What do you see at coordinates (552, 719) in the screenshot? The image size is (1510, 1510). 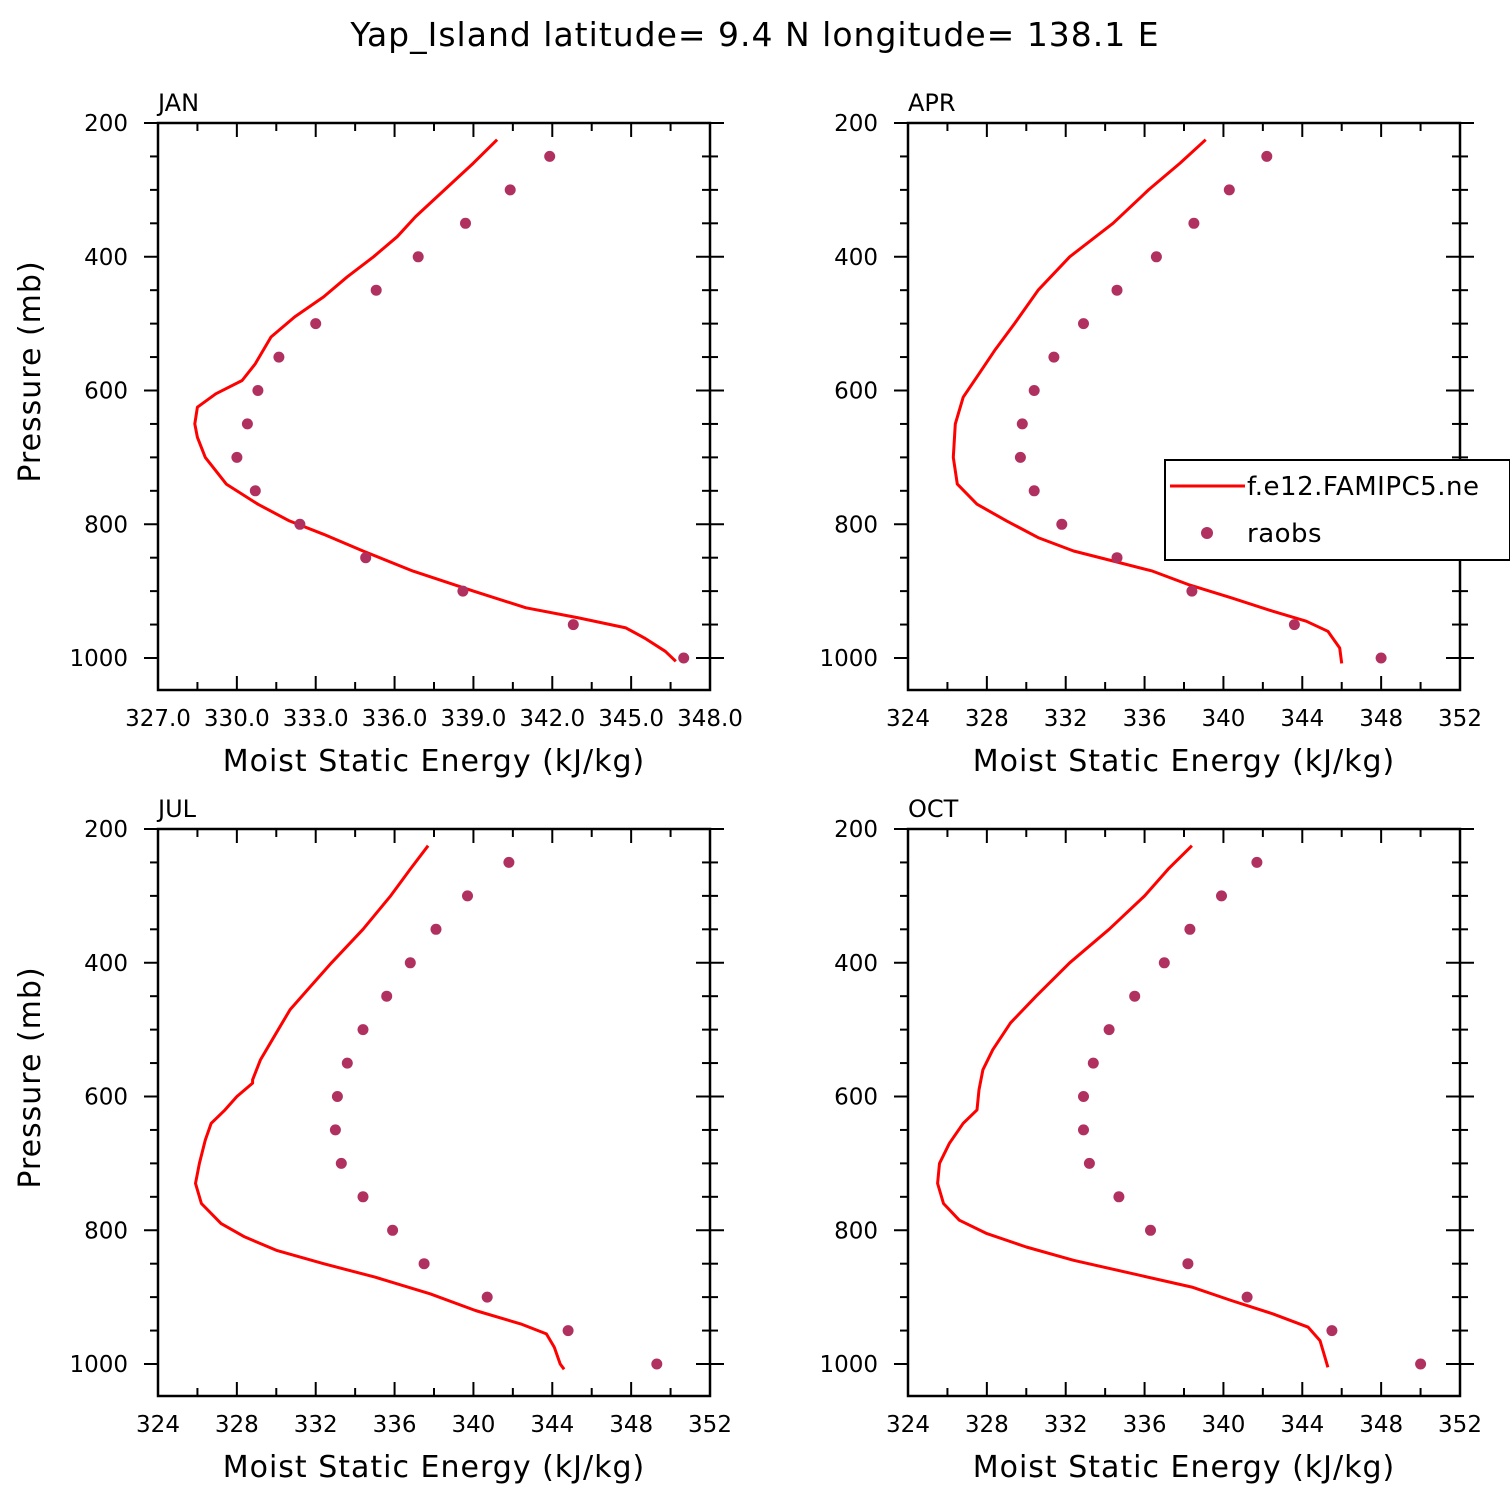 I see `x-tick-label: 342.0` at bounding box center [552, 719].